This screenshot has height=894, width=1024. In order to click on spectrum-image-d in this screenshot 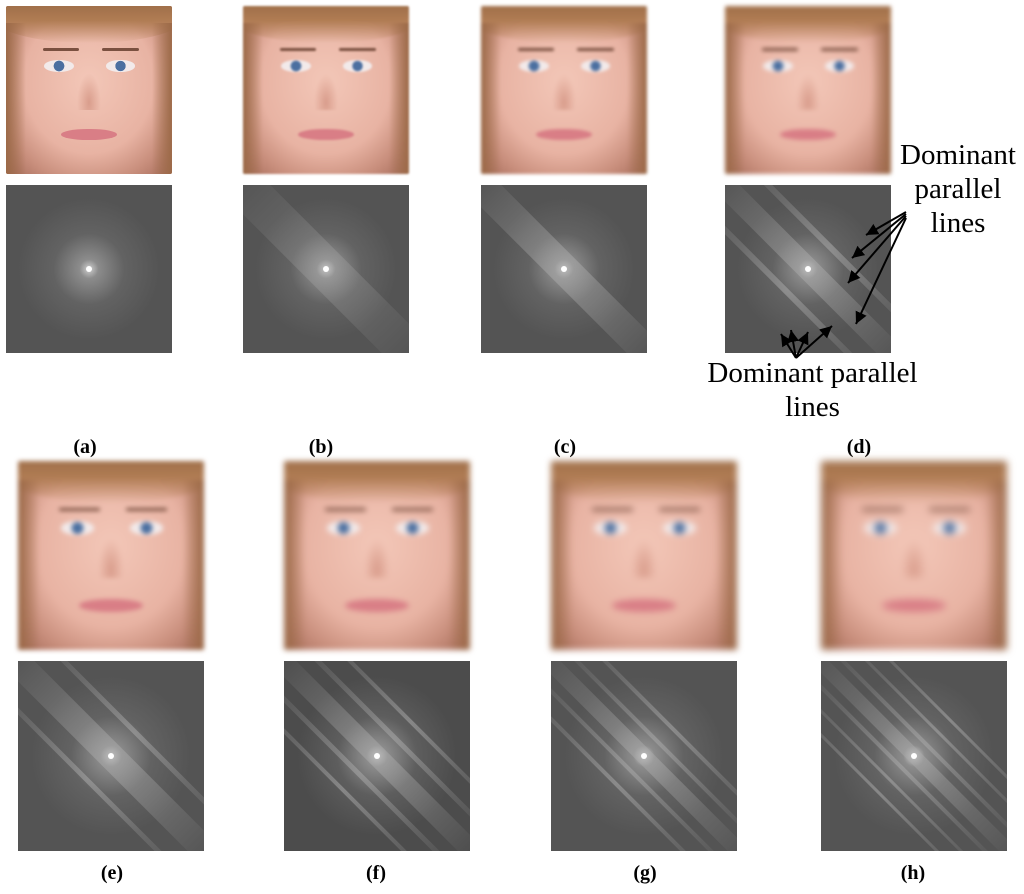, I will do `click(808, 269)`.